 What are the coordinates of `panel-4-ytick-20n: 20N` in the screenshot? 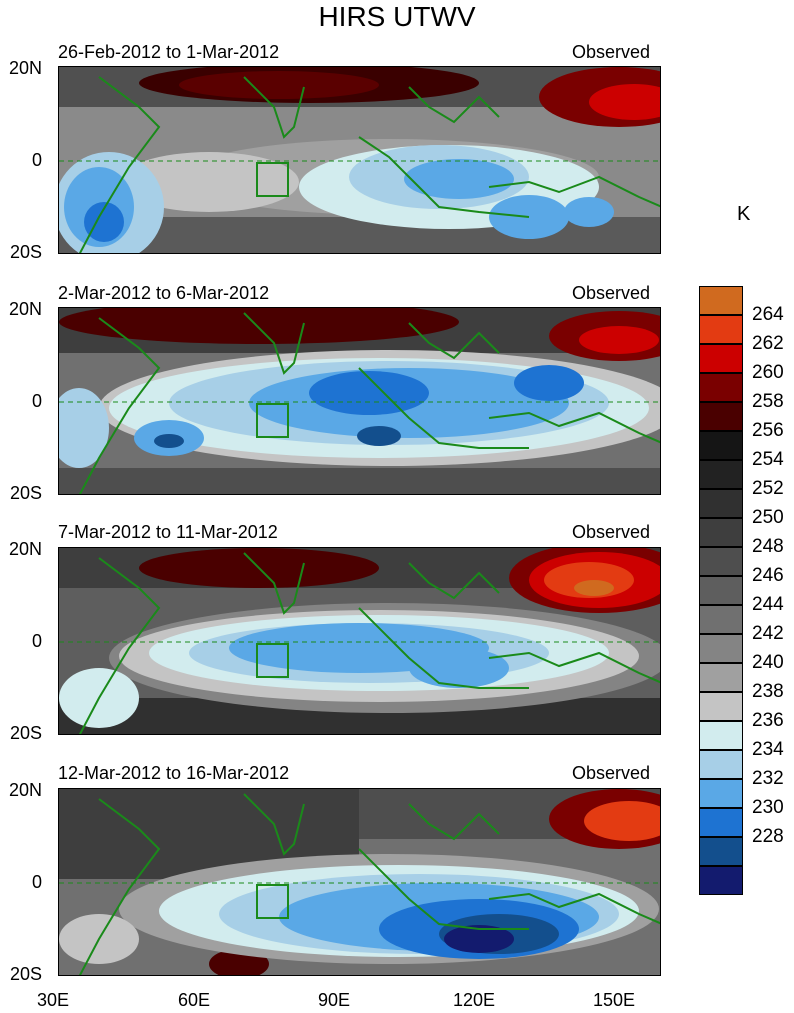 It's located at (25, 790).